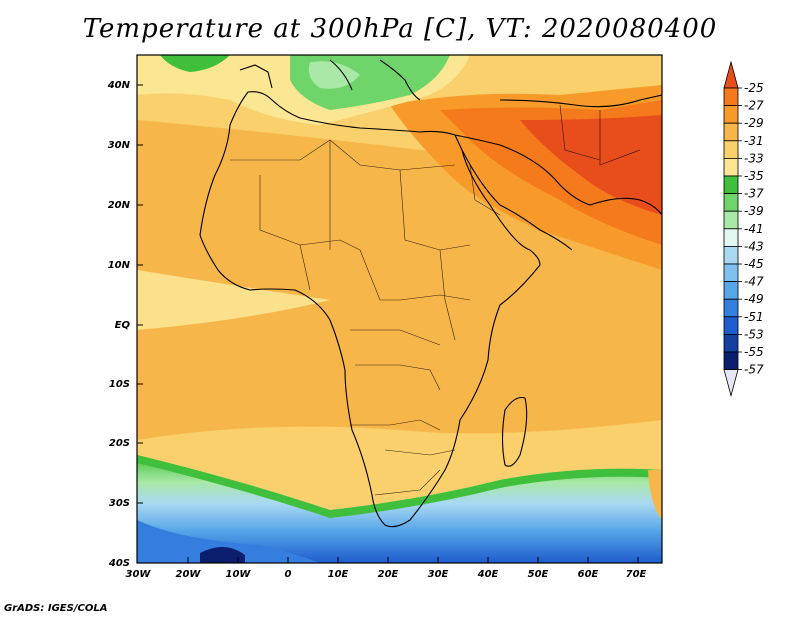 The width and height of the screenshot is (800, 618). Describe the element at coordinates (754, 299) in the screenshot. I see `colorbar-label: -49` at that location.